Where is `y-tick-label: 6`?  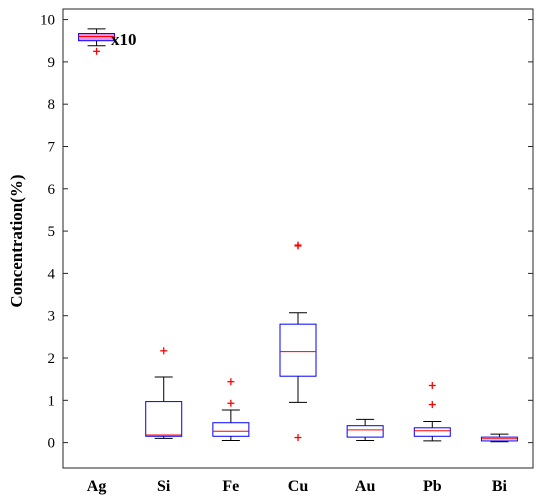
y-tick-label: 6 is located at coordinates (52, 190).